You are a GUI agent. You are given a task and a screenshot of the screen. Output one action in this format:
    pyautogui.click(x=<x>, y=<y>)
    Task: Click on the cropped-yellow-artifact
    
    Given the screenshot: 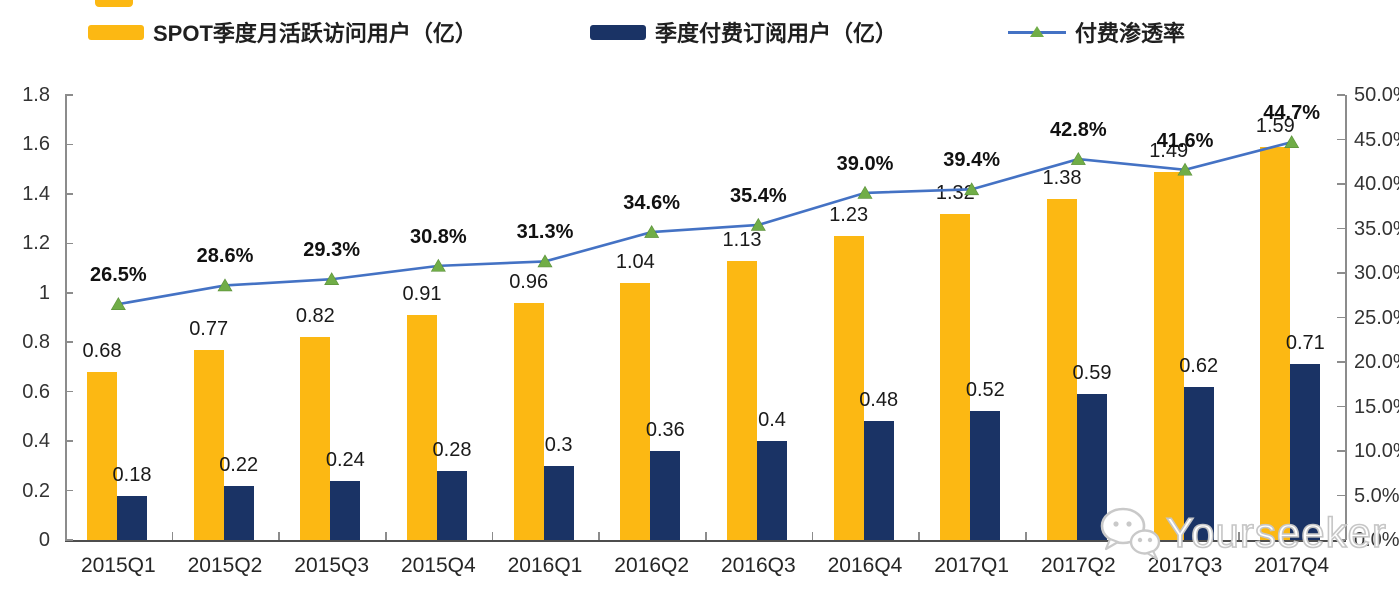 What is the action you would take?
    pyautogui.click(x=114, y=3)
    